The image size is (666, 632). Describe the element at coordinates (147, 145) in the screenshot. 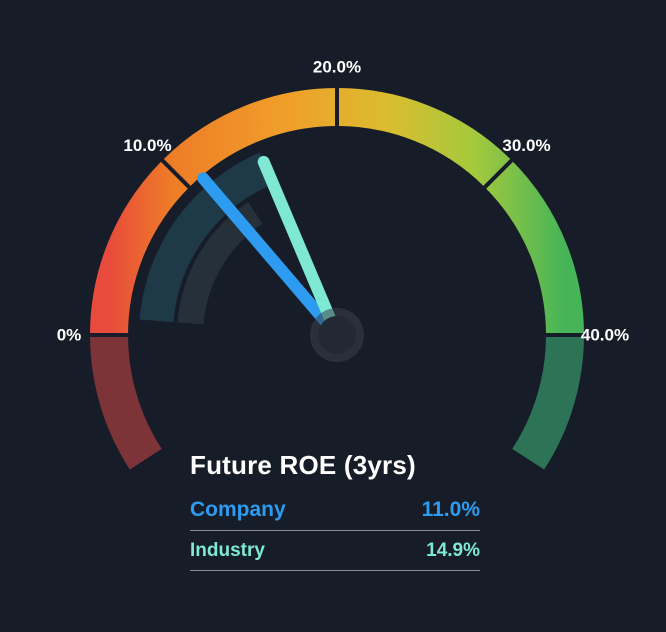

I see `tick-label: 10.0%` at that location.